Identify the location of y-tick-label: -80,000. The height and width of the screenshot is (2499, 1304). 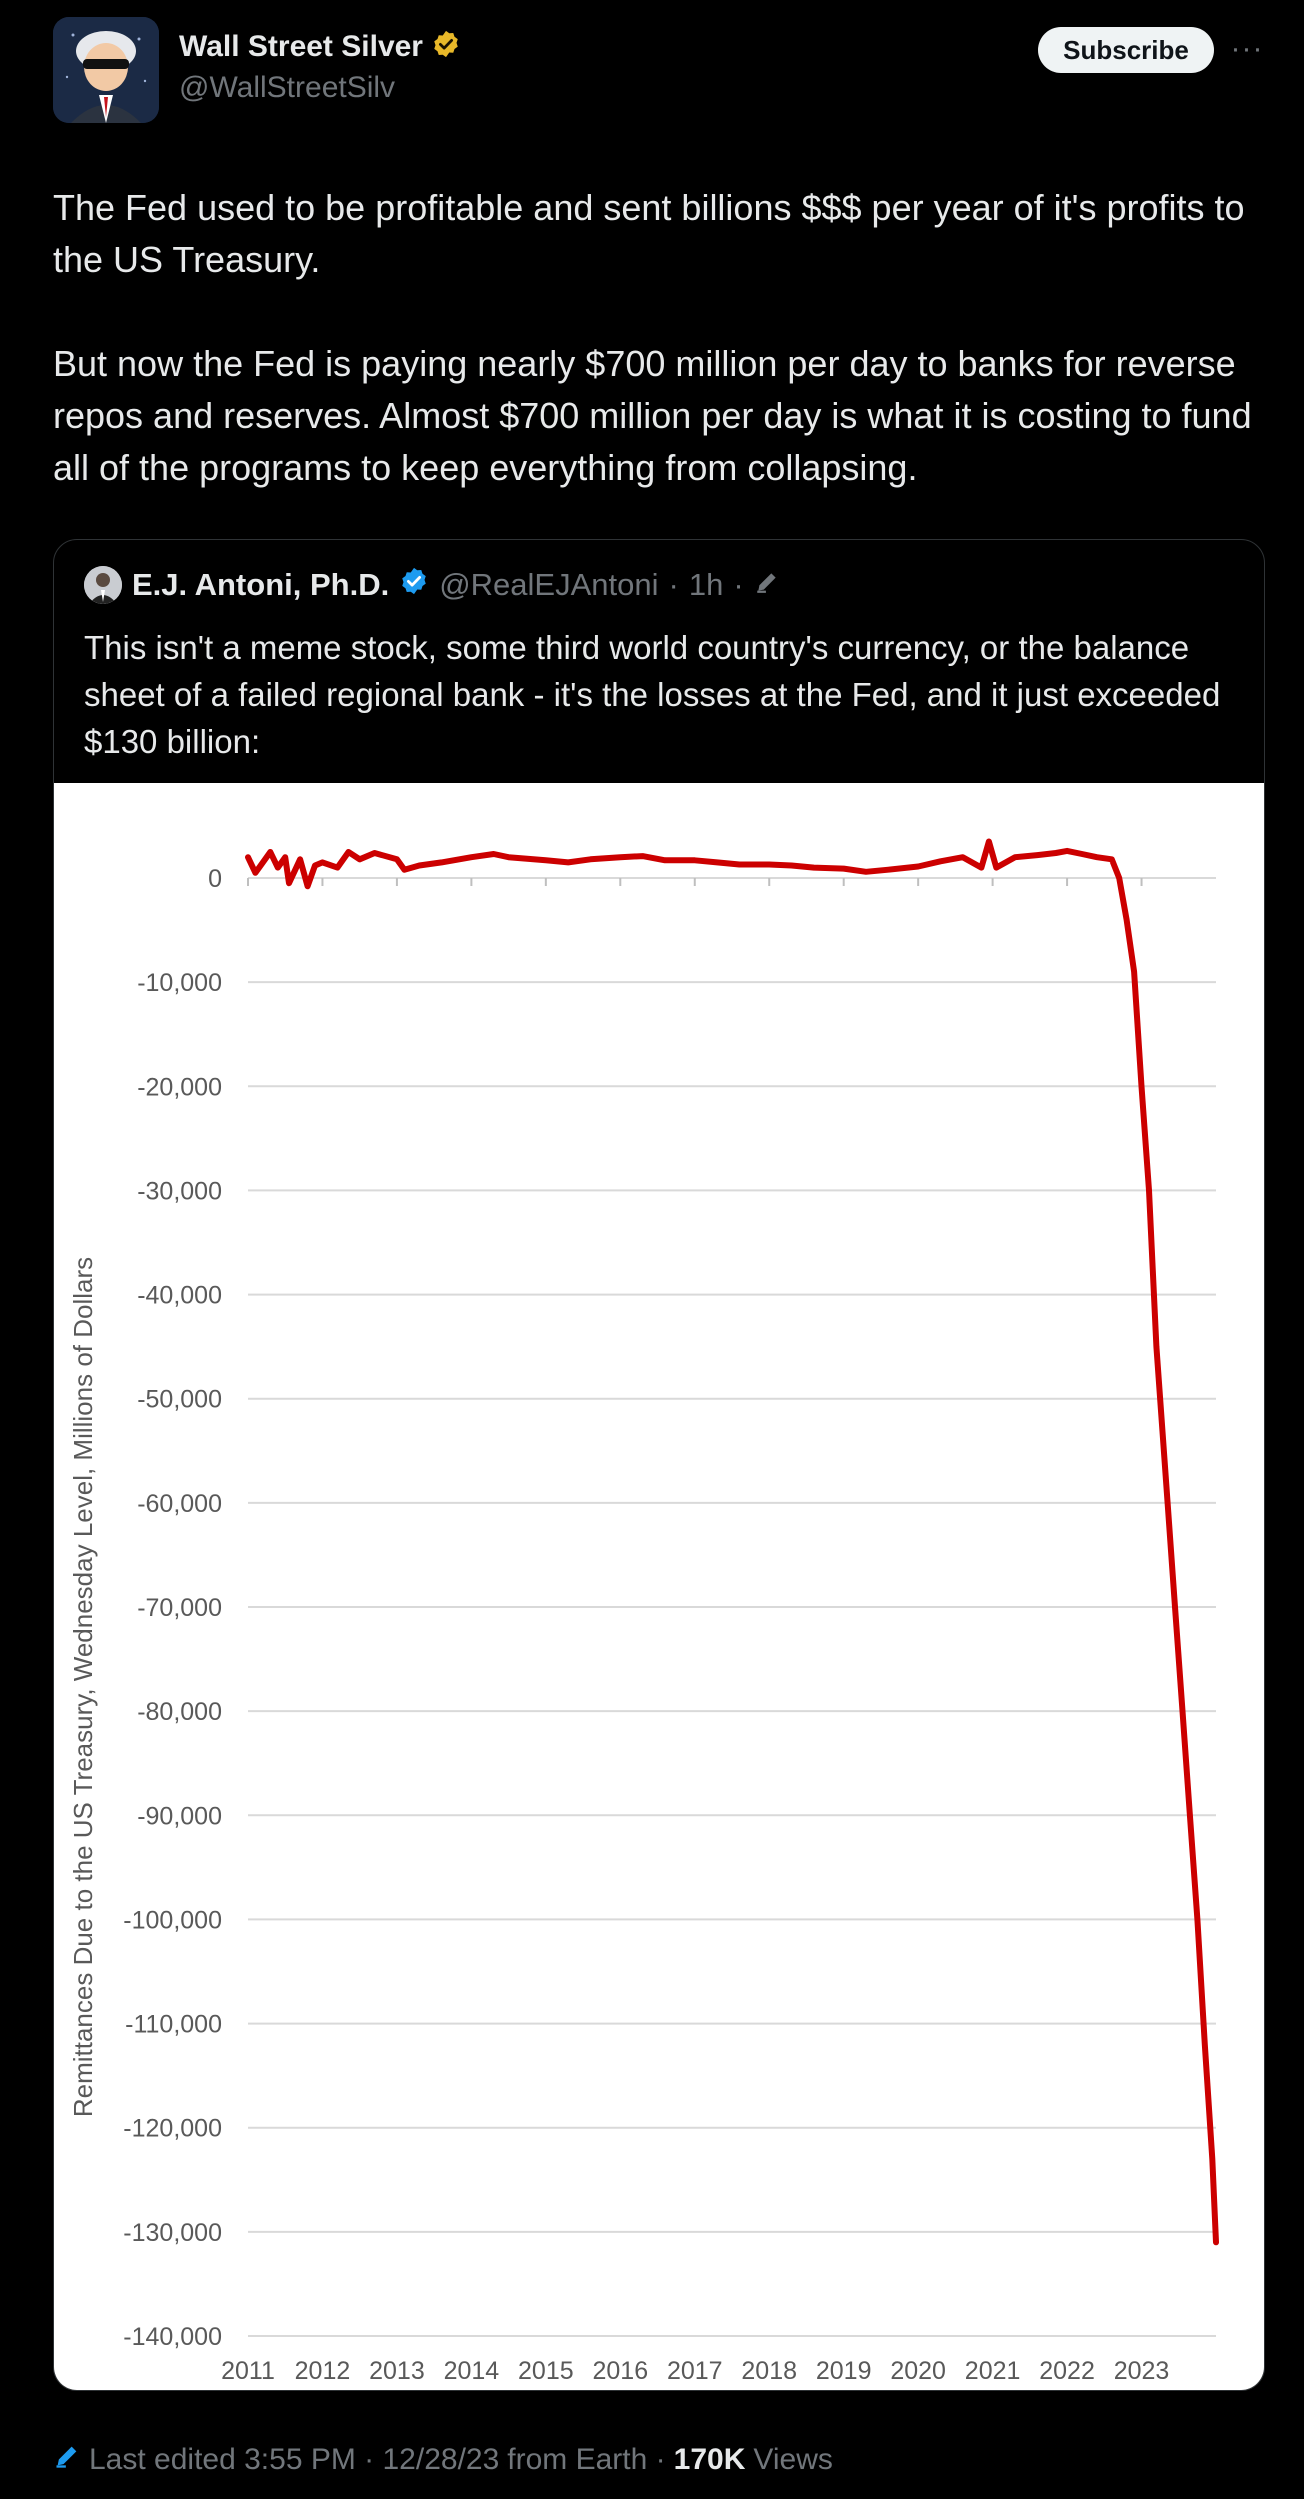
(179, 1712).